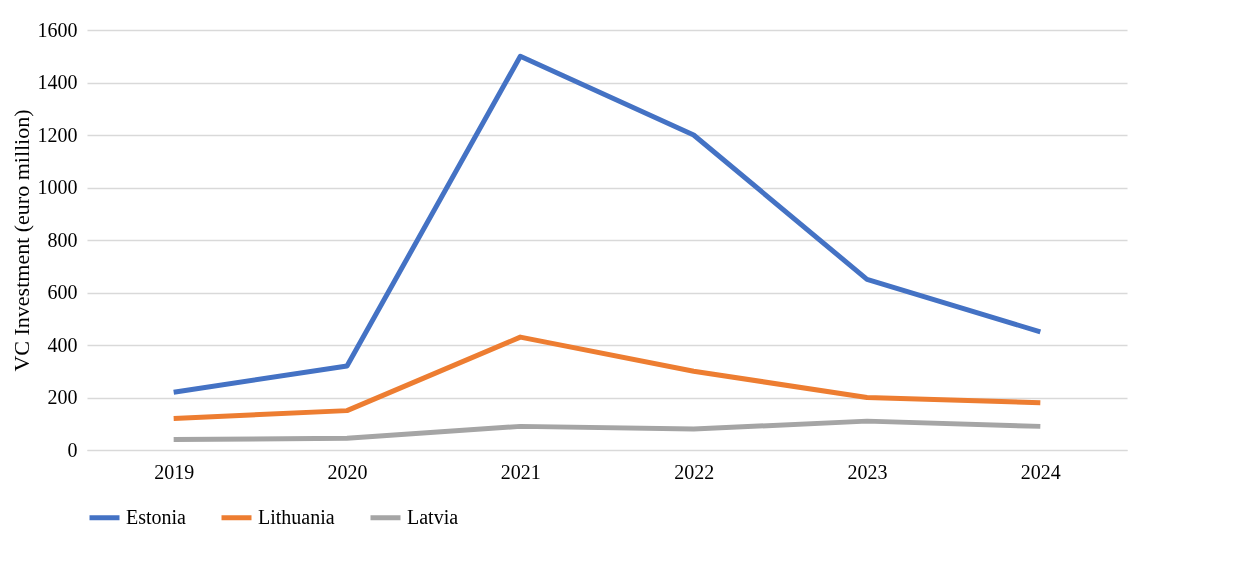 The image size is (1240, 572). I want to click on x-tick-label: 2023, so click(867, 471).